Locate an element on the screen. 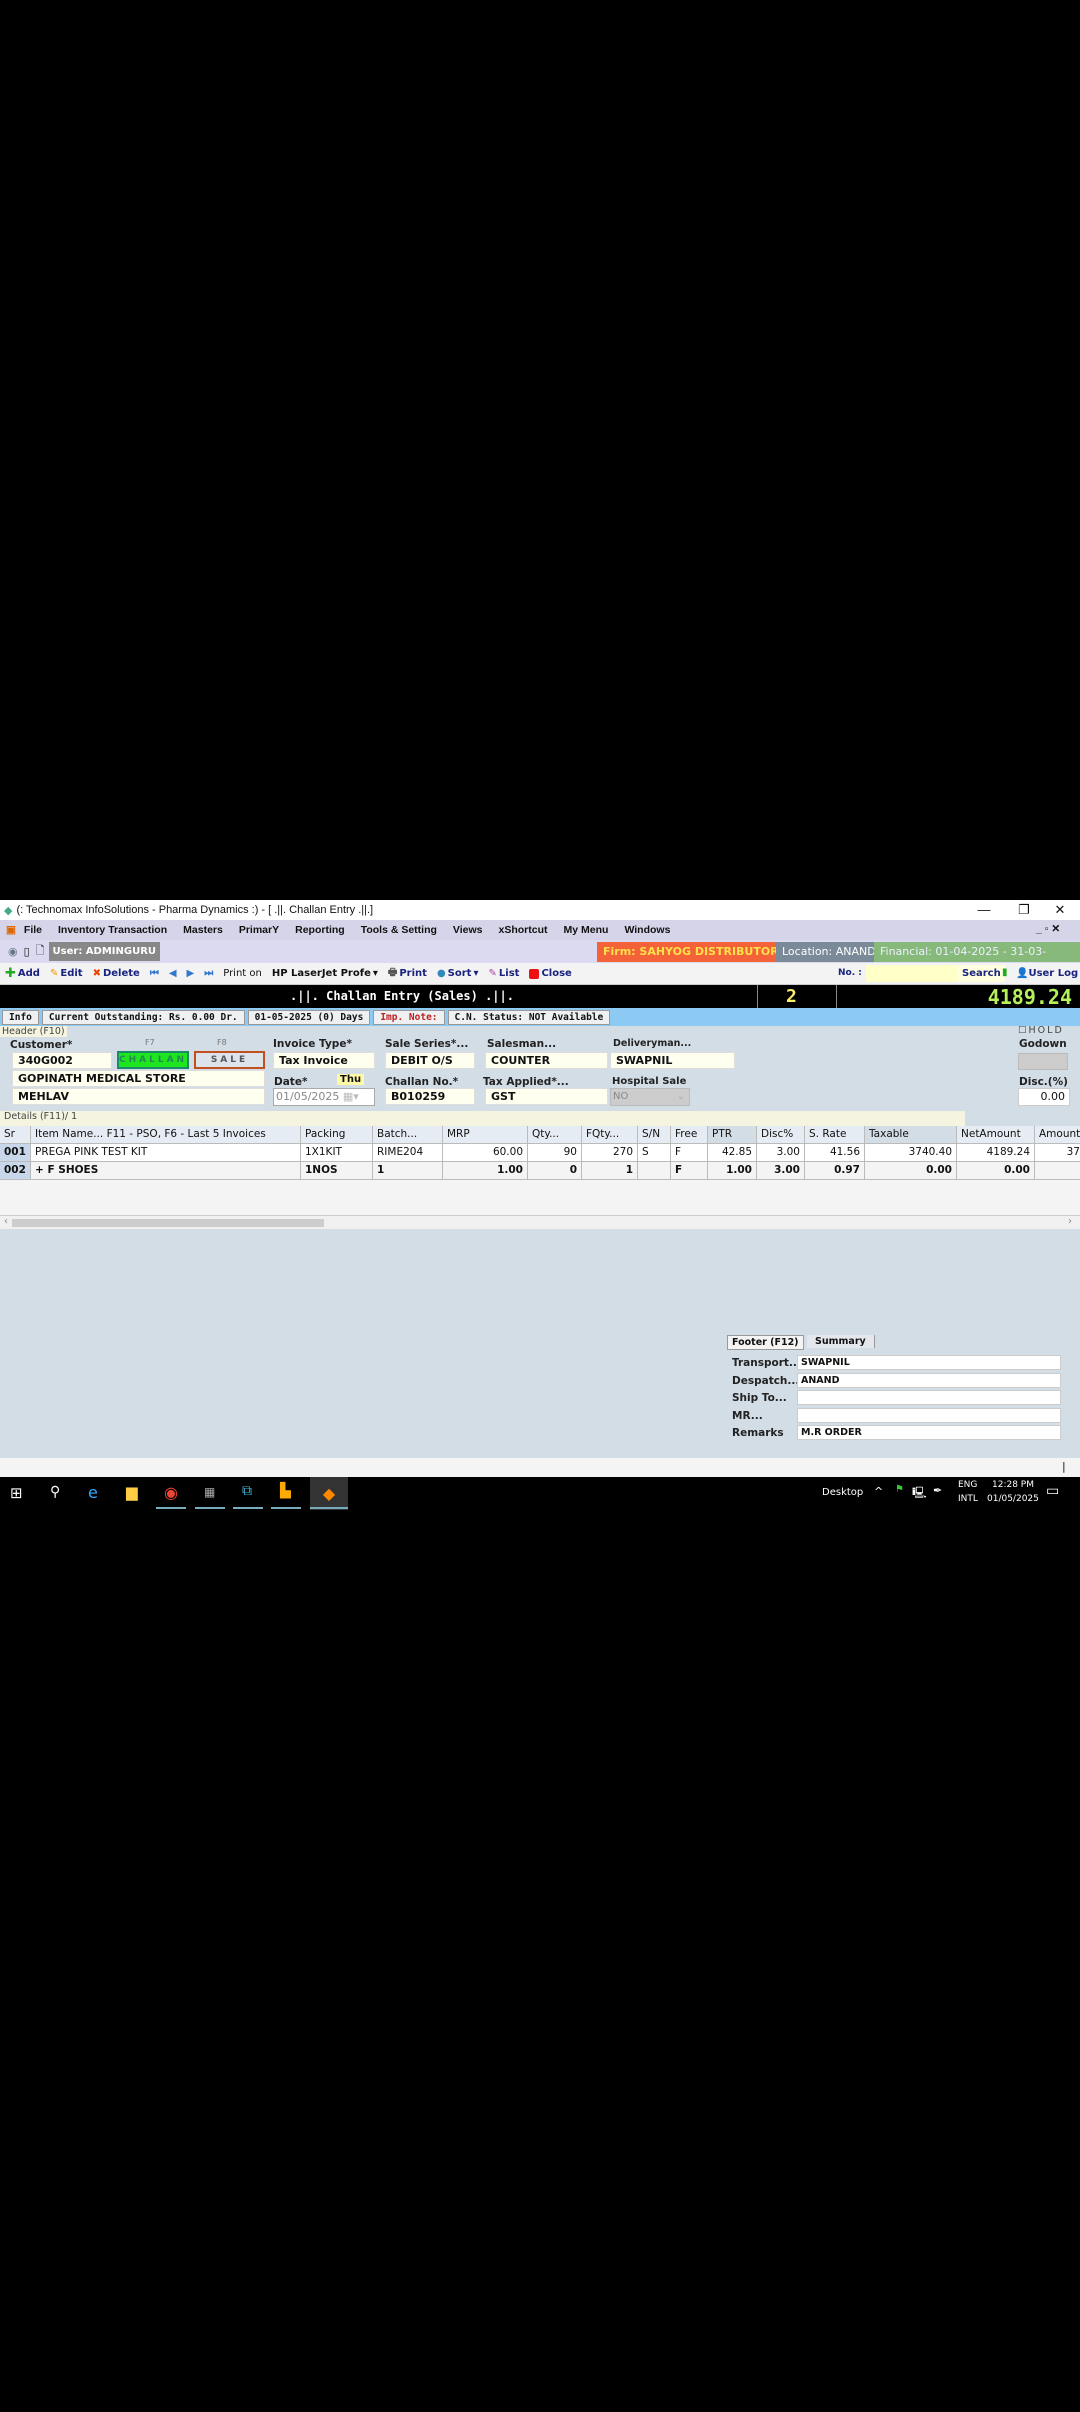  sort-button: ● Sort ▾ is located at coordinates (457, 973).